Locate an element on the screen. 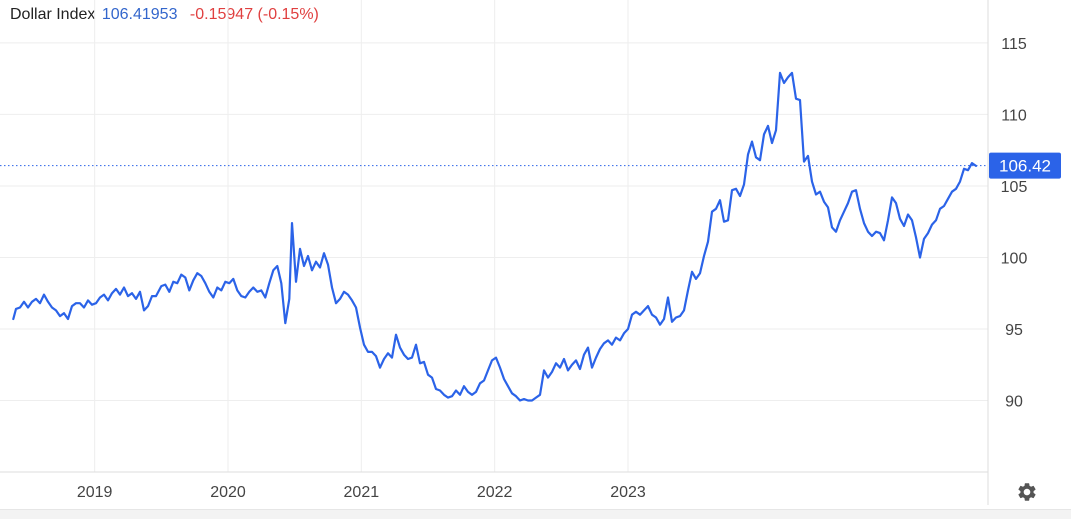 This screenshot has width=1071, height=519. x-tick-label: 2020 is located at coordinates (228, 492).